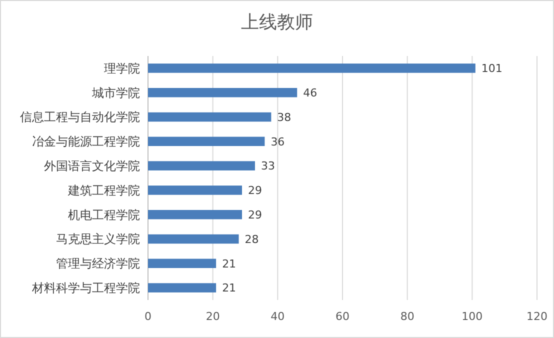 The width and height of the screenshot is (554, 338). Describe the element at coordinates (103, 190) in the screenshot. I see `y-tick-label: 建筑工程学院` at that location.